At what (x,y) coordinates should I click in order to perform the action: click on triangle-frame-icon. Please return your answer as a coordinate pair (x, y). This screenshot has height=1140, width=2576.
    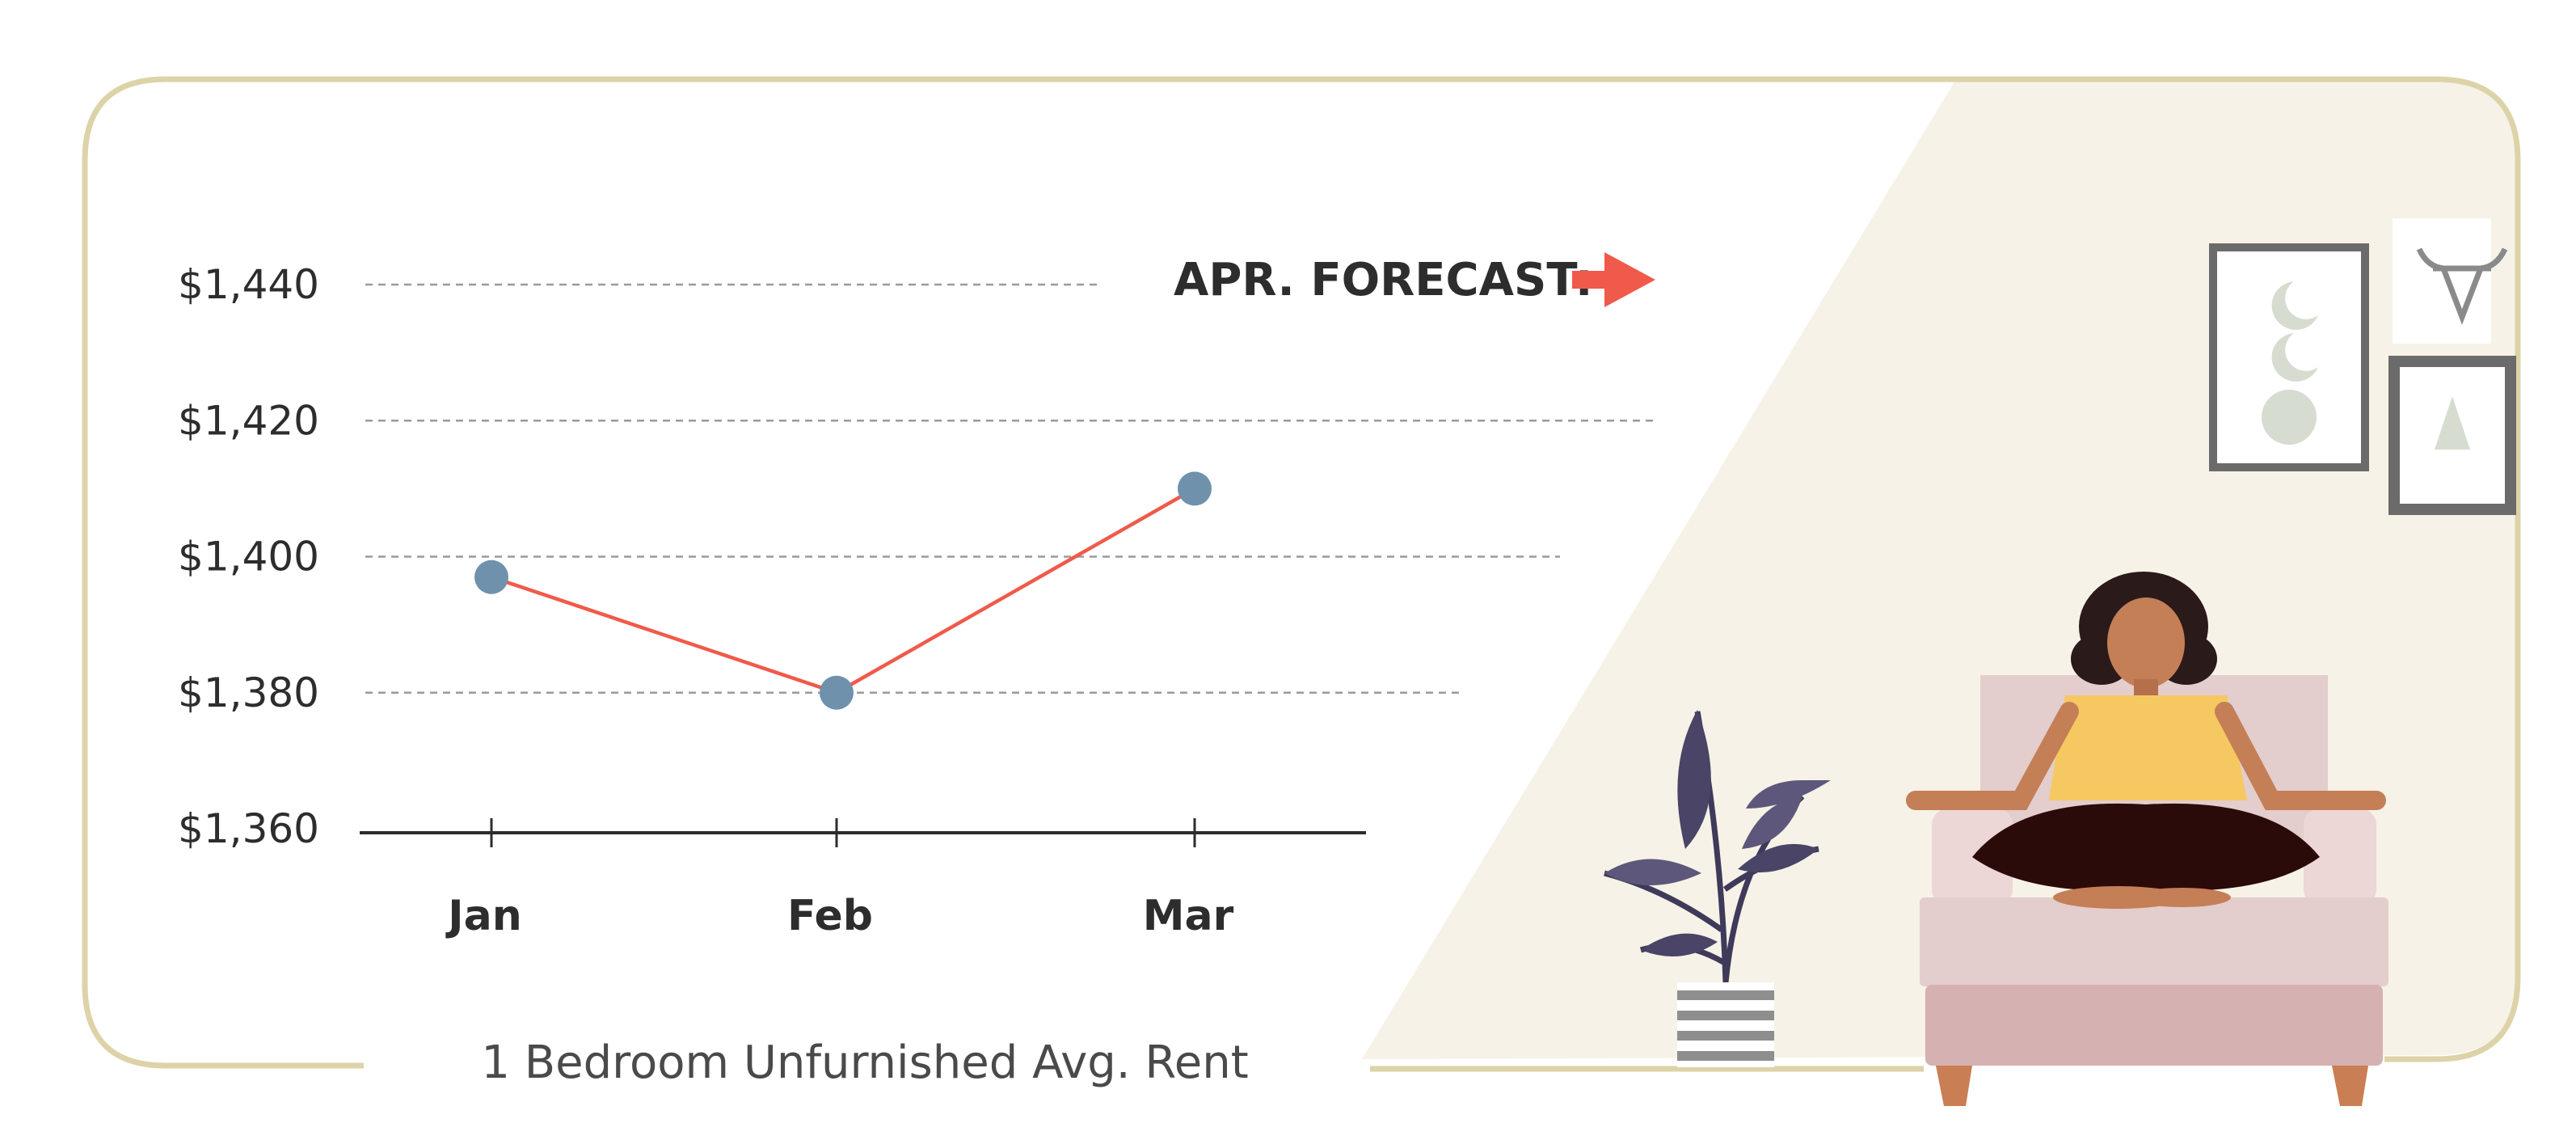
    Looking at the image, I should click on (2452, 435).